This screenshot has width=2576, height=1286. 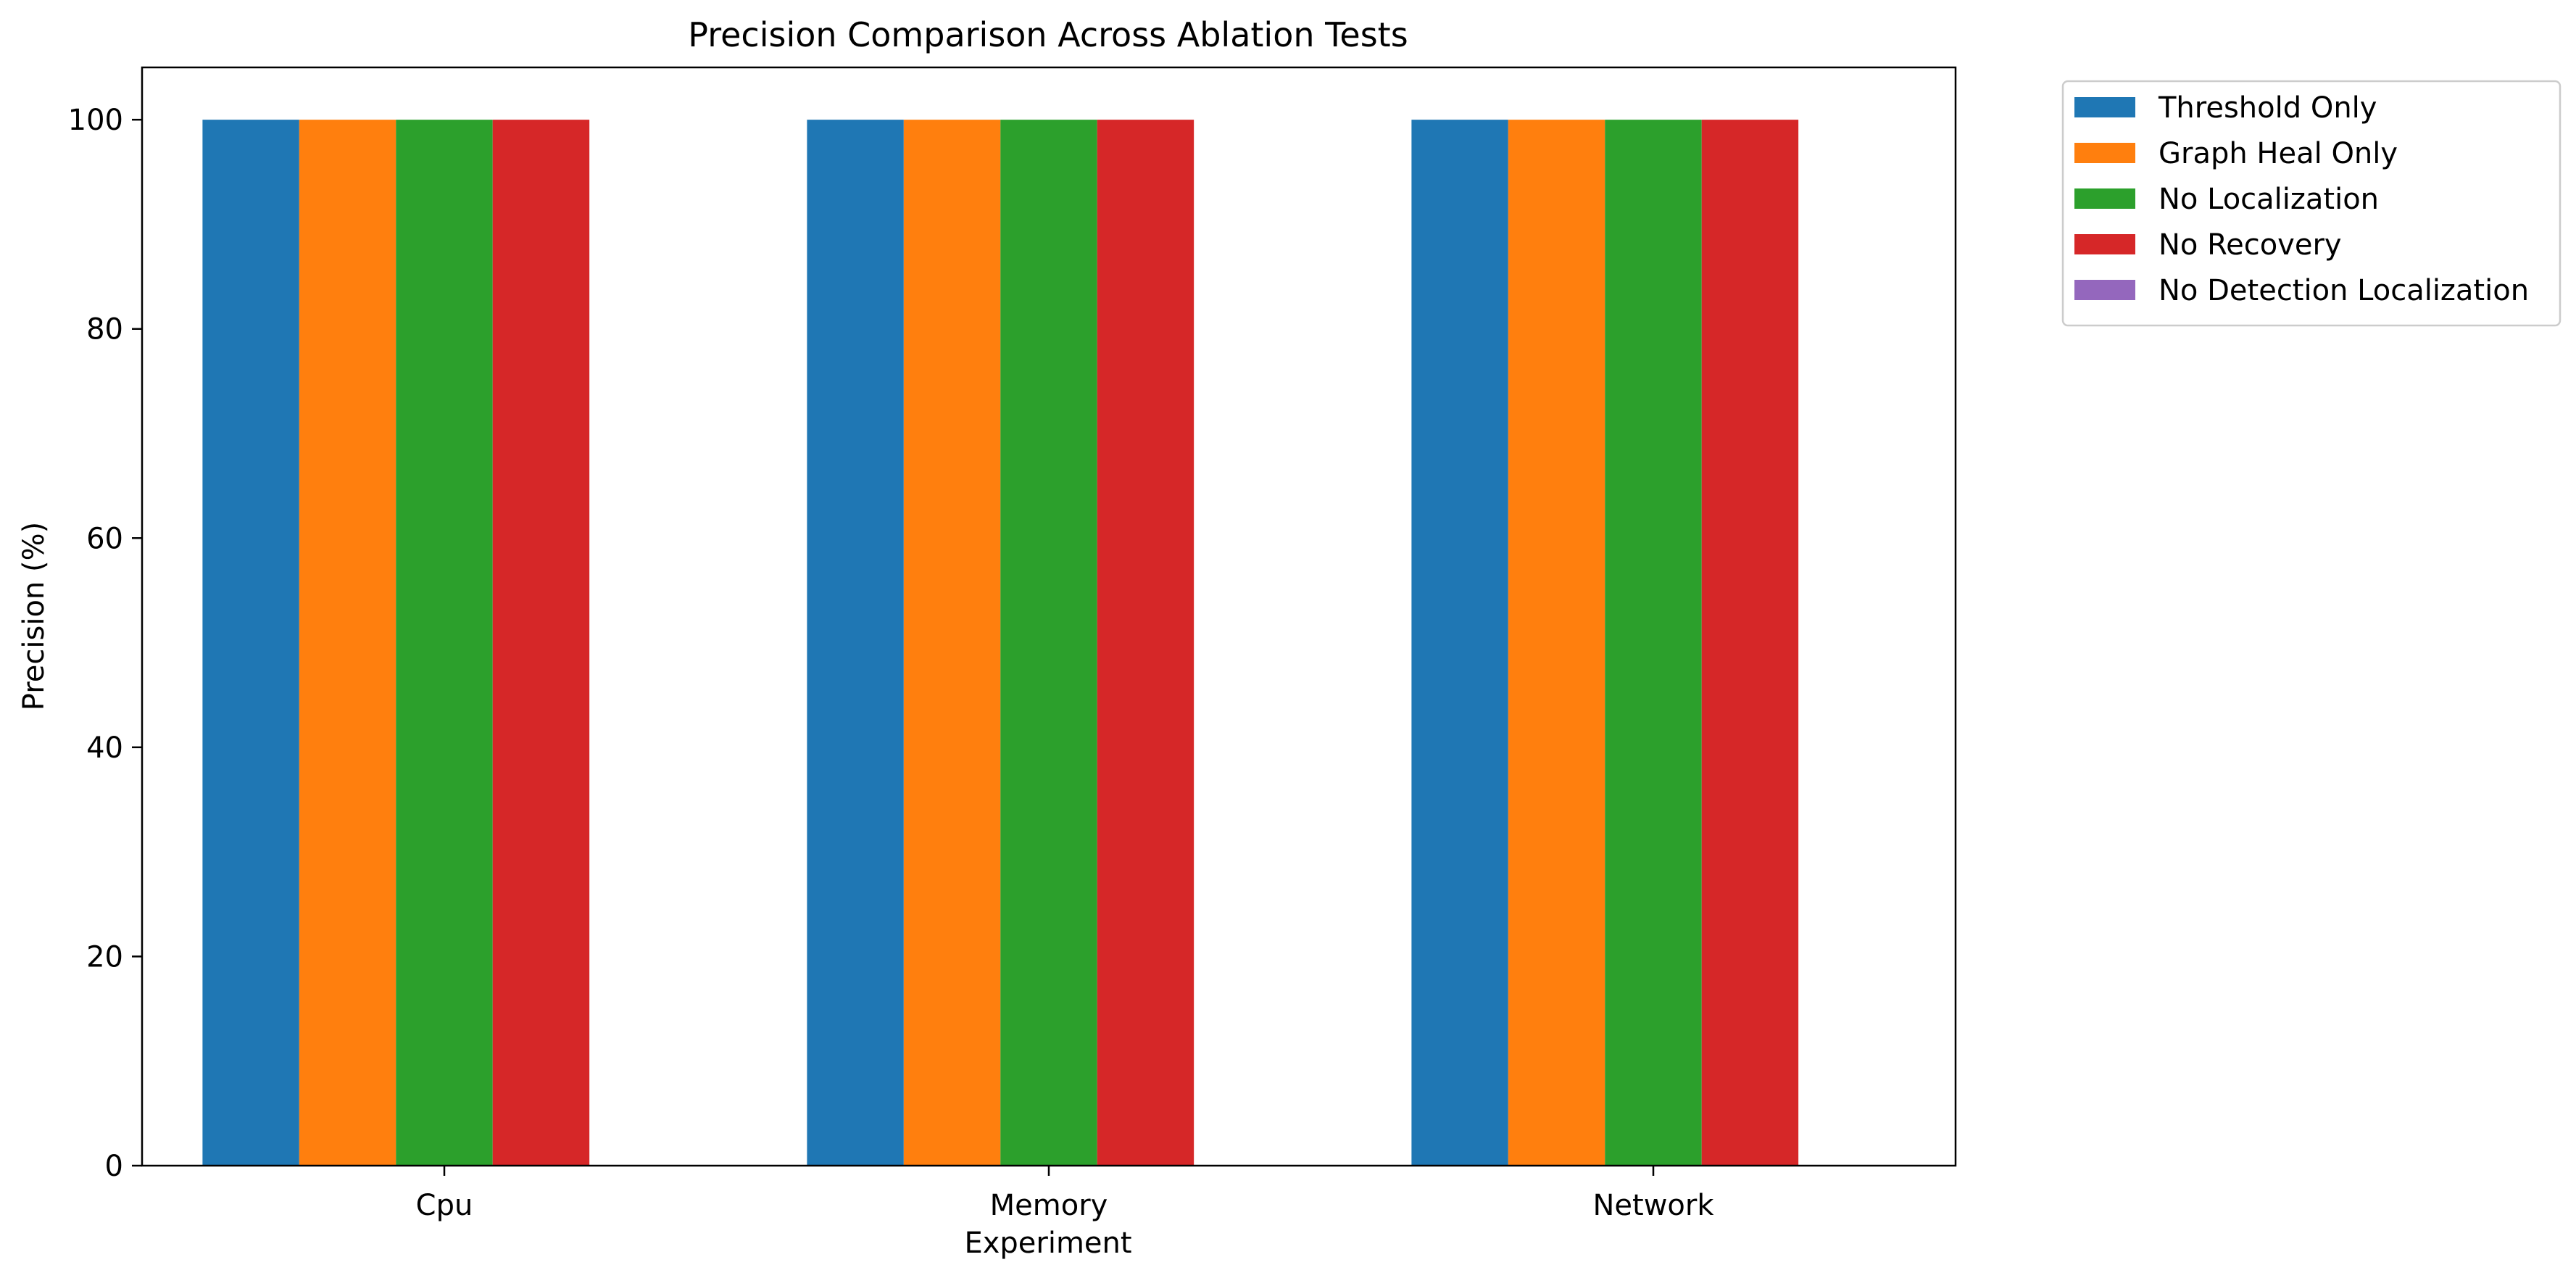 What do you see at coordinates (1047, 1244) in the screenshot?
I see `x-axis-label: Experiment` at bounding box center [1047, 1244].